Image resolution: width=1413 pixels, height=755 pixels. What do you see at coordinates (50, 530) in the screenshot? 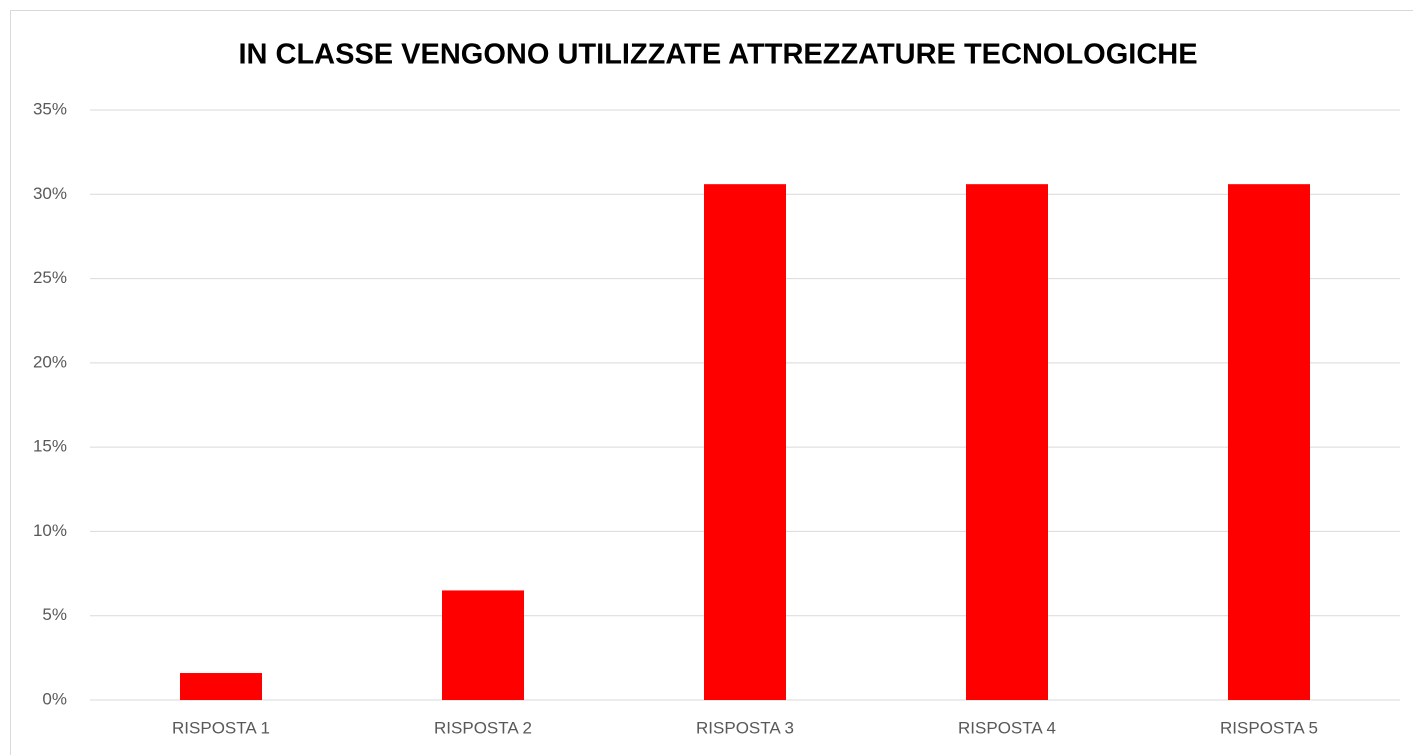
I see `y-tick-label: 10%` at bounding box center [50, 530].